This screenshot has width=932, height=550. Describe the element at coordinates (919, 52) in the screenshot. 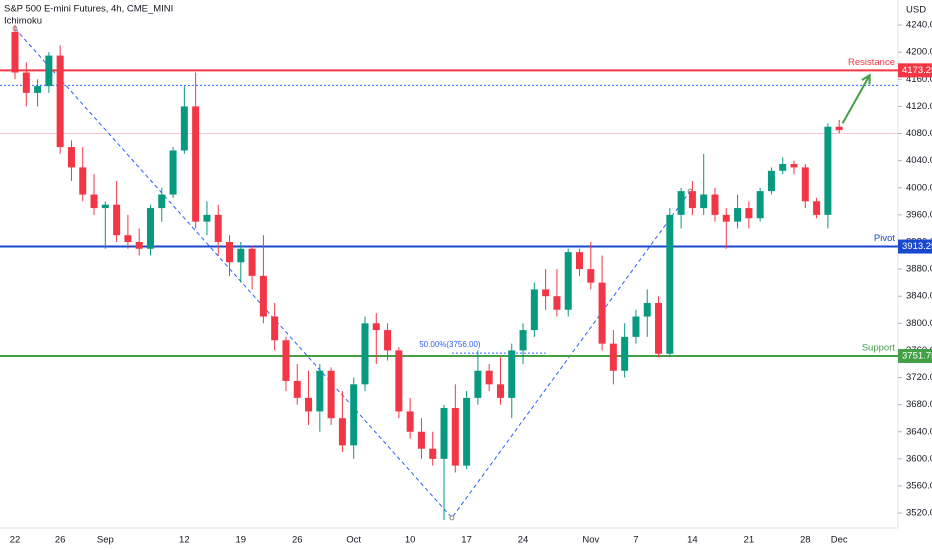

I see `y-tick-label: 4200.00` at that location.